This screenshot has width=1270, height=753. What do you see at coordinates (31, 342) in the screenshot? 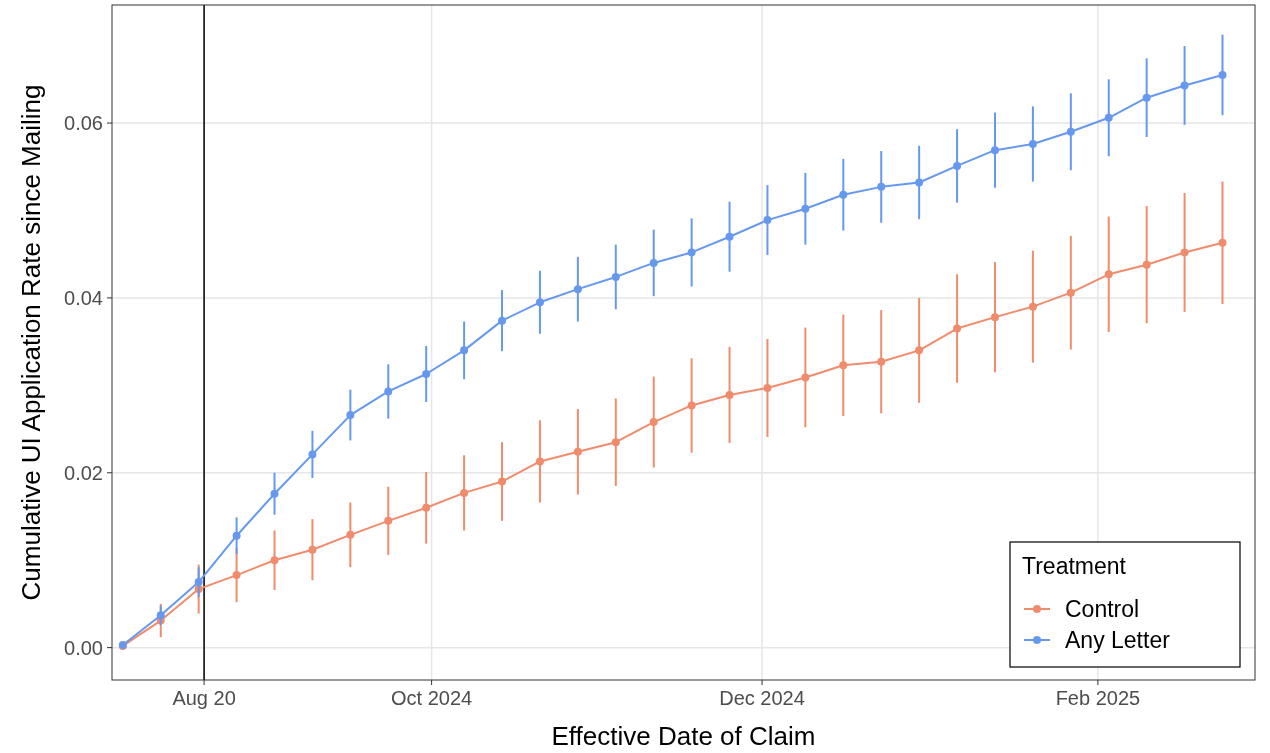
I see `y-axis-title: Cumulative UI Application Rate since Mailing` at bounding box center [31, 342].